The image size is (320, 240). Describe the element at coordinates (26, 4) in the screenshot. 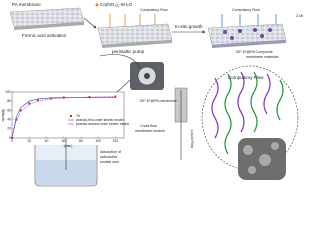

I see `label: PA membrane` at that location.